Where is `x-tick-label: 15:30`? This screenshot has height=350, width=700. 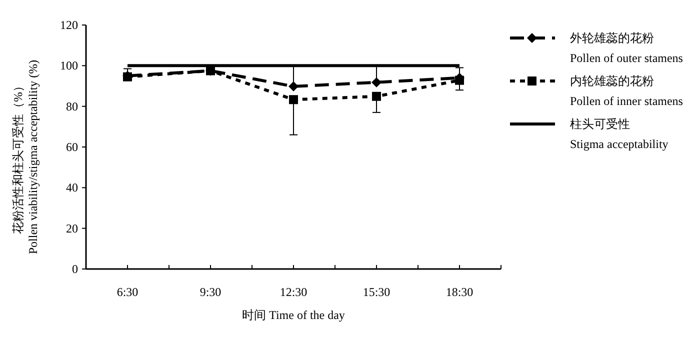 x-tick-label: 15:30 is located at coordinates (376, 292).